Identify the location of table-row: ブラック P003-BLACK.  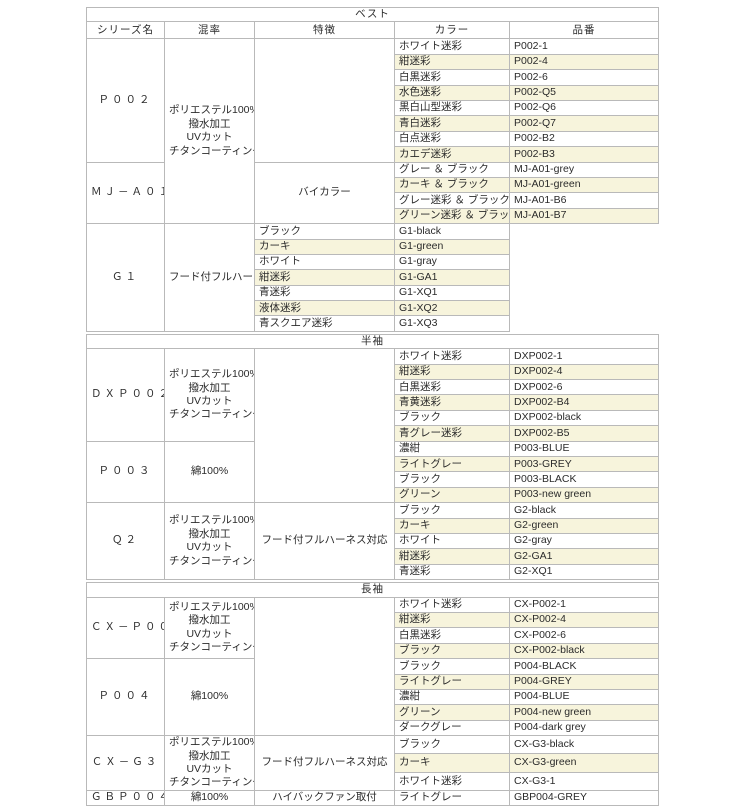
(373, 479).